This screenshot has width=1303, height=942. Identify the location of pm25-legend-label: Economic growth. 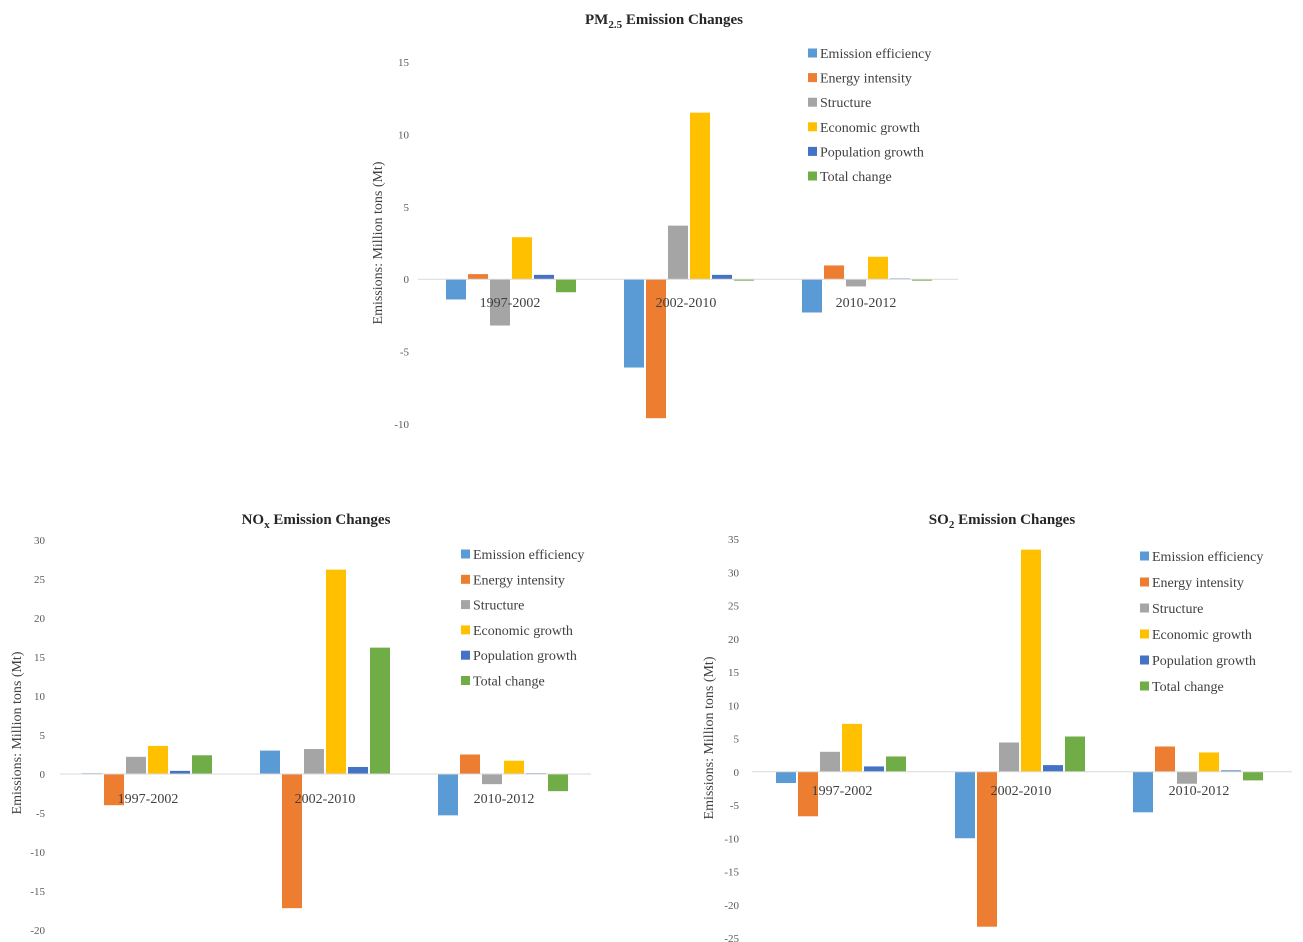
(870, 128).